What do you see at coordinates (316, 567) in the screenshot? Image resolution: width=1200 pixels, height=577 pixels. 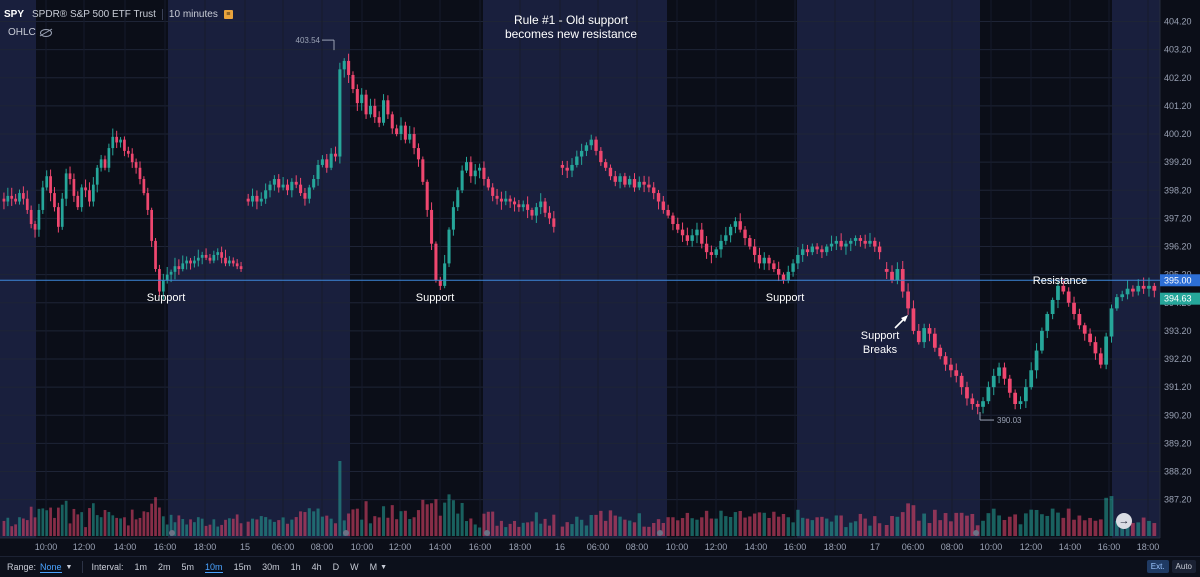 I see `interval-button-4h: 4h` at bounding box center [316, 567].